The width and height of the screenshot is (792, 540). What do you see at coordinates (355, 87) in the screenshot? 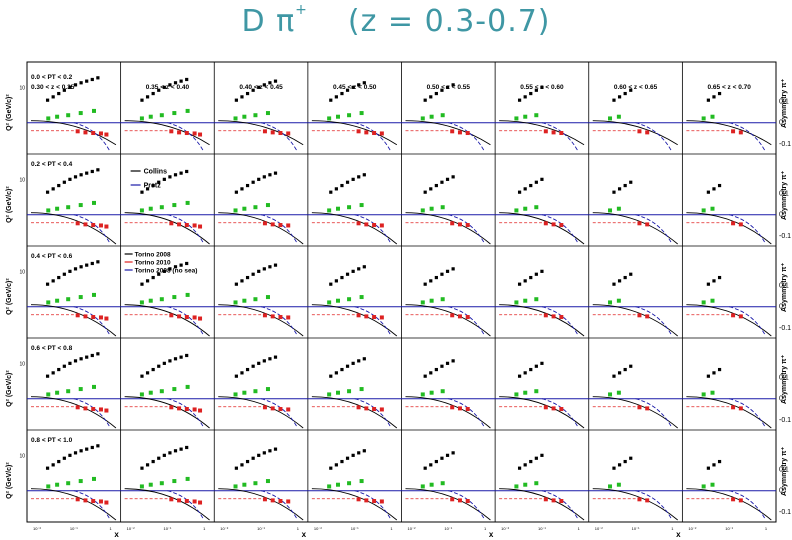
I see `z-bin-label: 0.45 < z < 0.50` at bounding box center [355, 87].